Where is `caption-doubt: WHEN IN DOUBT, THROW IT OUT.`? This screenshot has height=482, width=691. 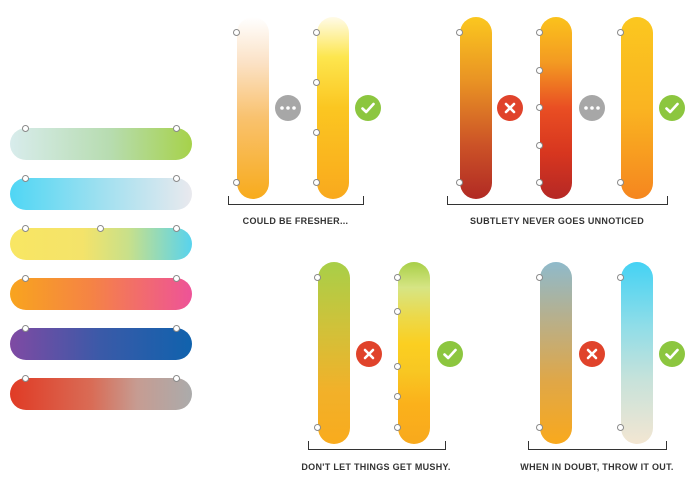 caption-doubt: WHEN IN DOUBT, THROW IT OUT. is located at coordinates (597, 467).